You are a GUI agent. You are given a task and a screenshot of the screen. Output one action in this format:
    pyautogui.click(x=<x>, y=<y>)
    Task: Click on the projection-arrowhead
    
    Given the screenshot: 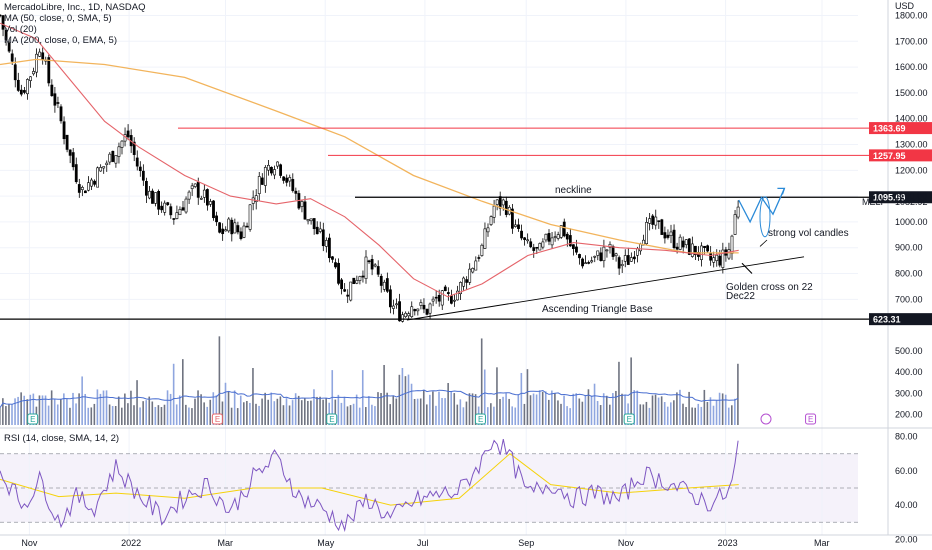 What is the action you would take?
    pyautogui.click(x=781, y=191)
    